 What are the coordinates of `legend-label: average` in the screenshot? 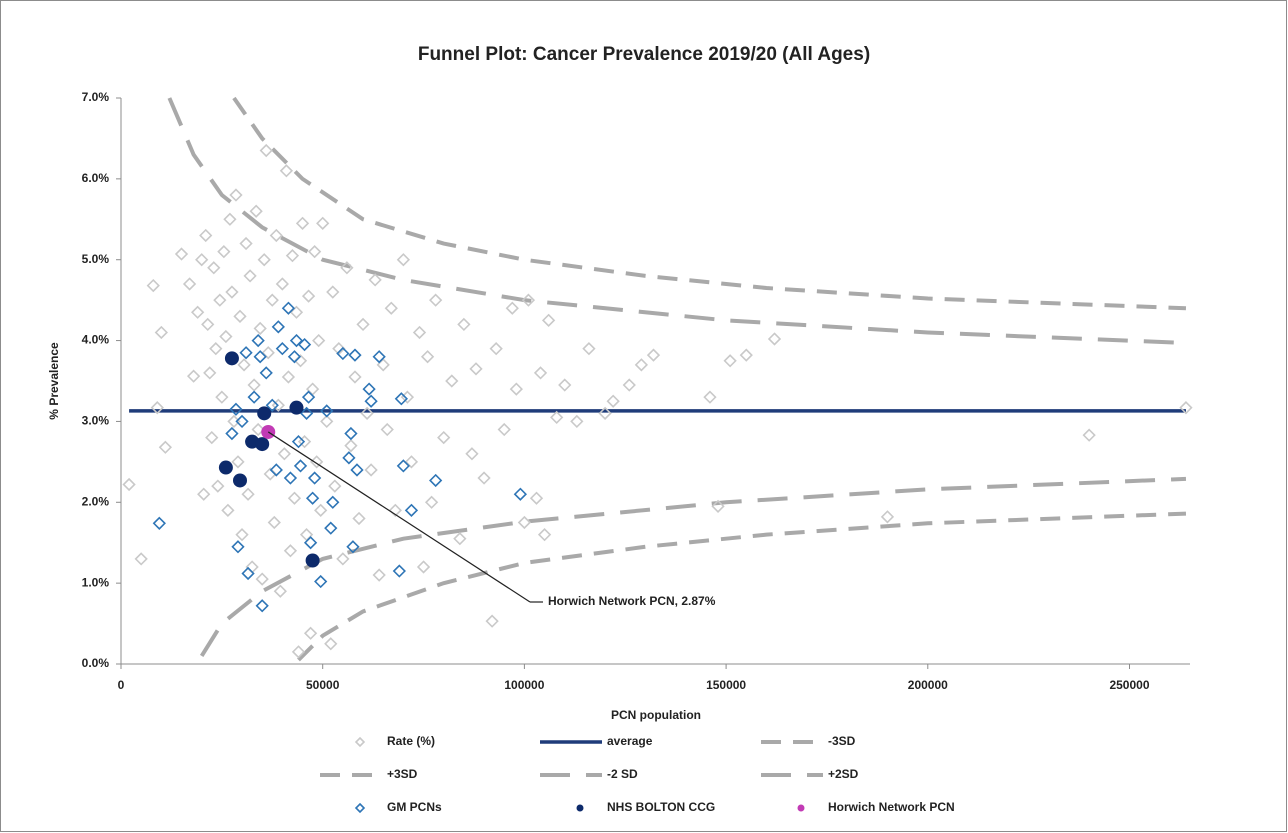 It's located at (630, 741).